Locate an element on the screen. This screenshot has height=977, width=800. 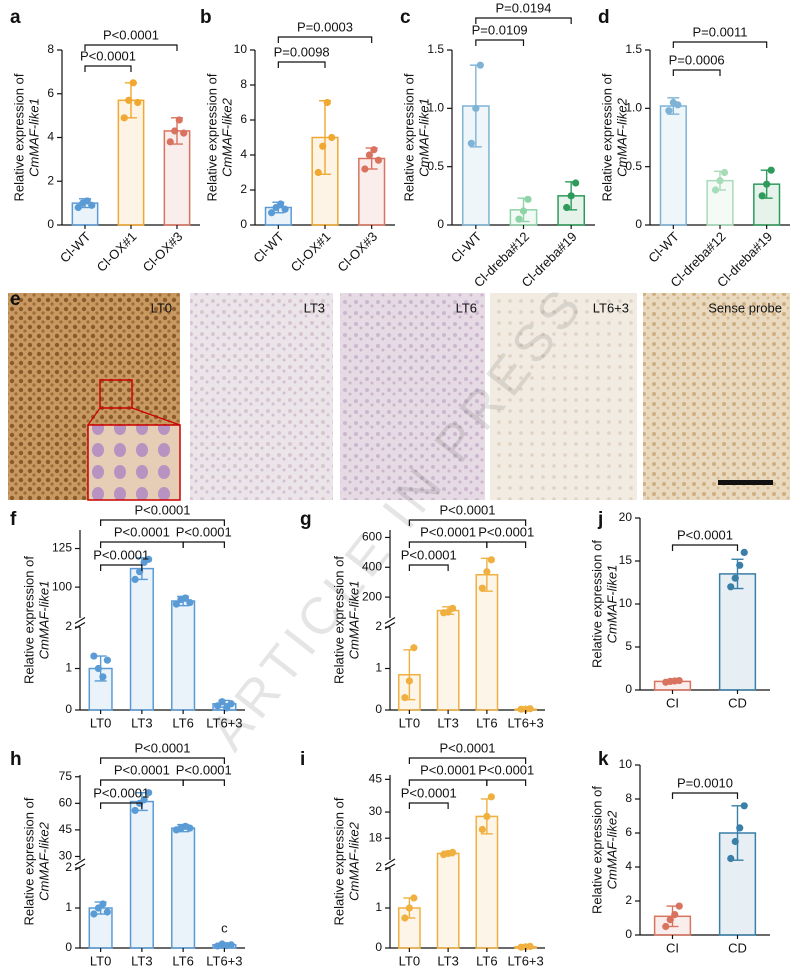
y-tick-label: 10 is located at coordinates (626, 764).